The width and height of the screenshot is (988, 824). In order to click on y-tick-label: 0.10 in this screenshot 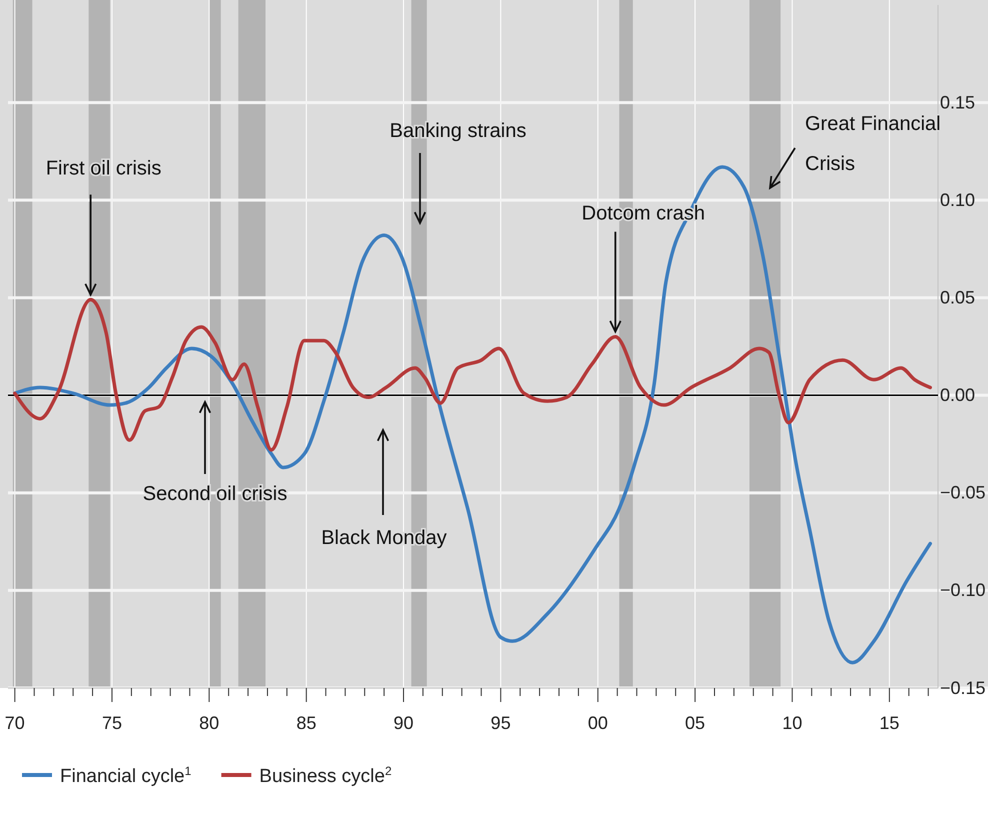, I will do `click(958, 200)`.